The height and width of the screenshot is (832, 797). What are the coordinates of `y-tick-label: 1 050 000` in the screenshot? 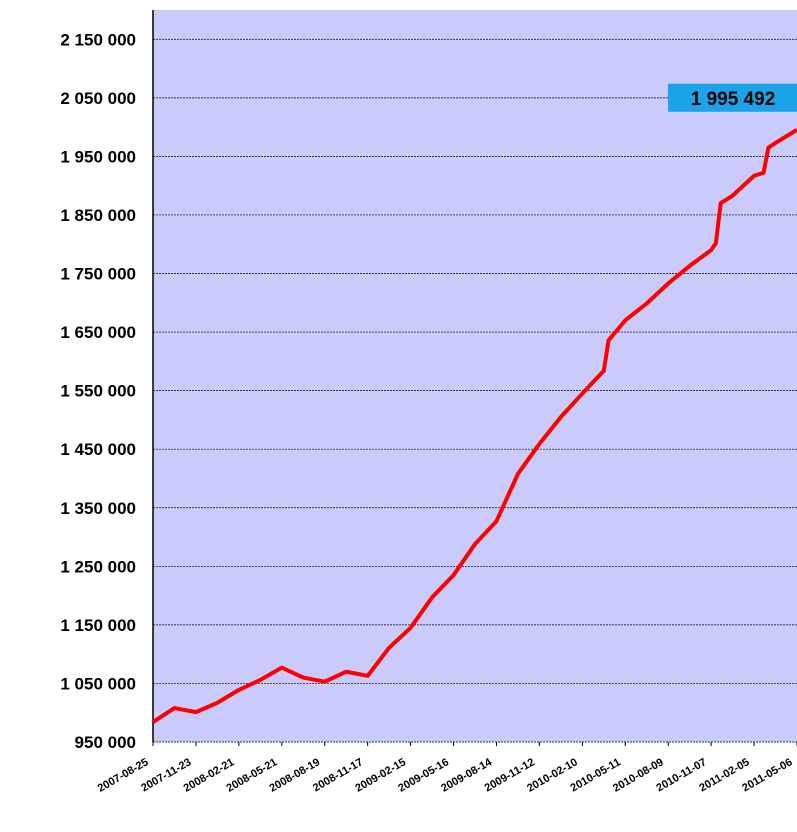 It's located at (98, 683).